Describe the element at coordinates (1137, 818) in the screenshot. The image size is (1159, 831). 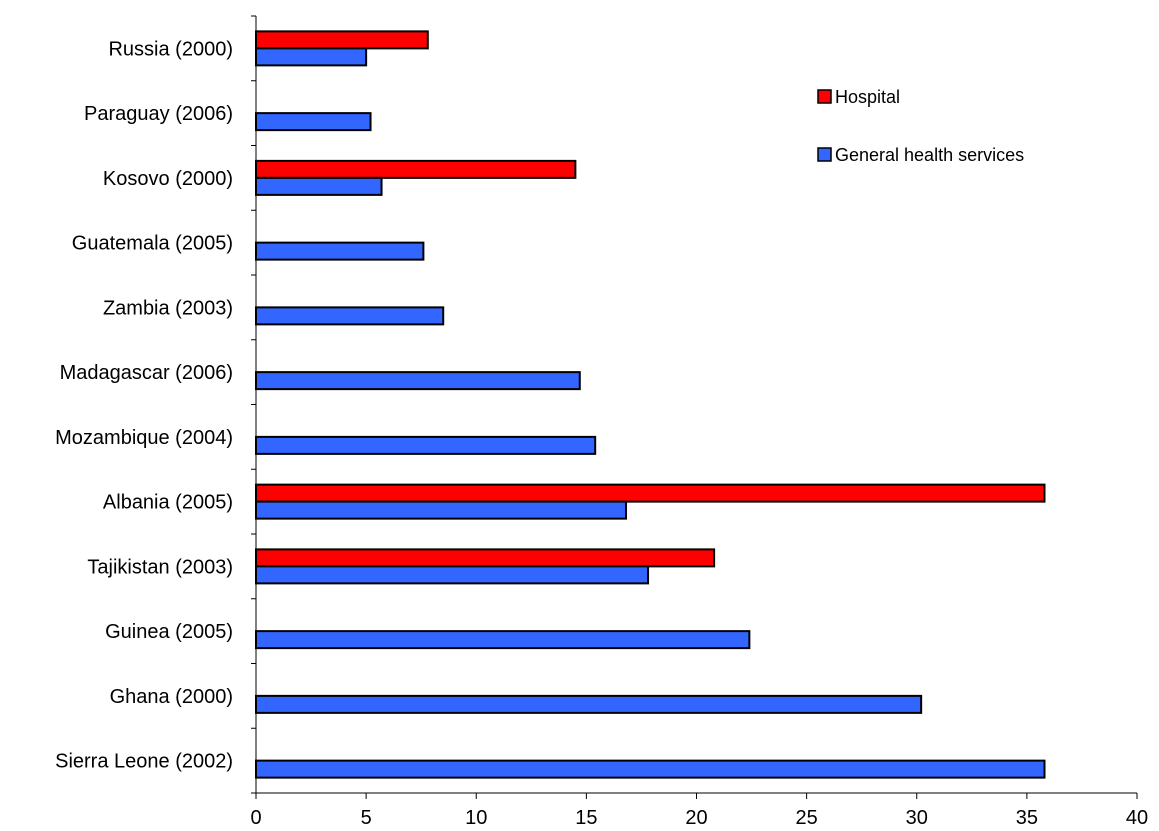
I see `x-tick-label: 40` at that location.